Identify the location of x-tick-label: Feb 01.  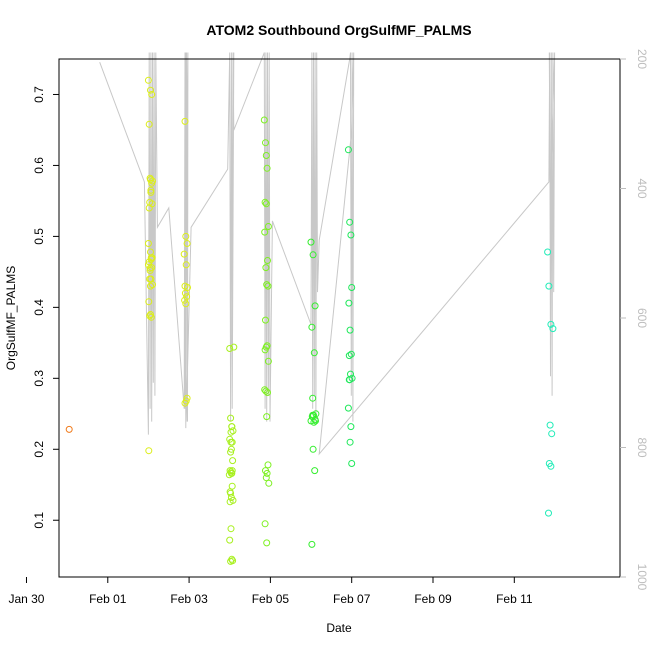
(108, 599).